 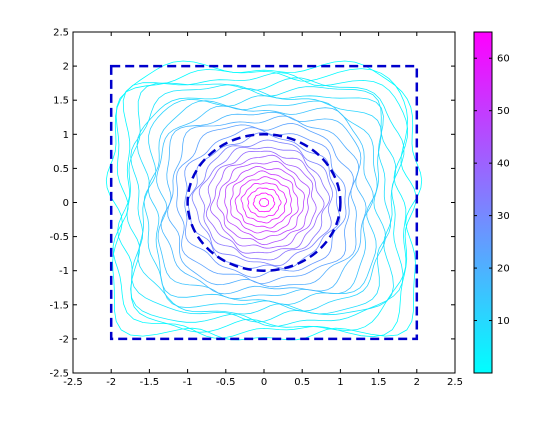 I want to click on colorbar-tick-label: 50, so click(x=503, y=111).